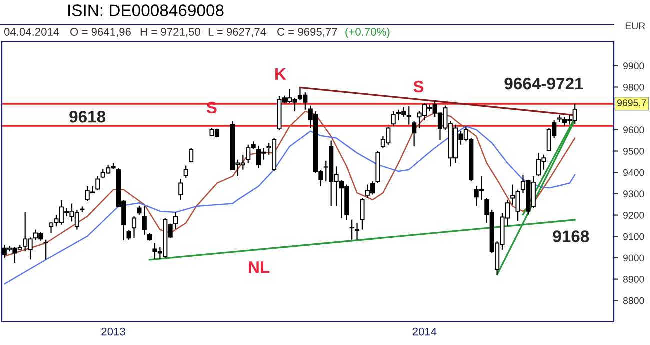 This screenshot has height=345, width=650. I want to click on y-tick-label: 9000, so click(633, 258).